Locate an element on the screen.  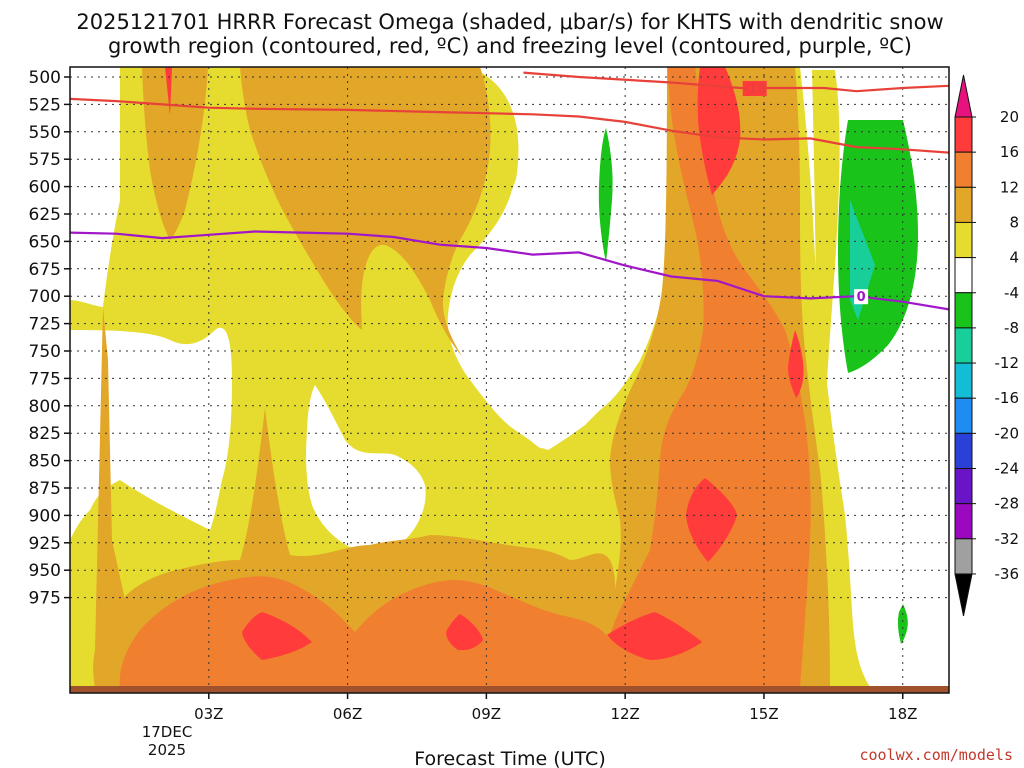
colorbar-top-arrow is located at coordinates (963, 96).